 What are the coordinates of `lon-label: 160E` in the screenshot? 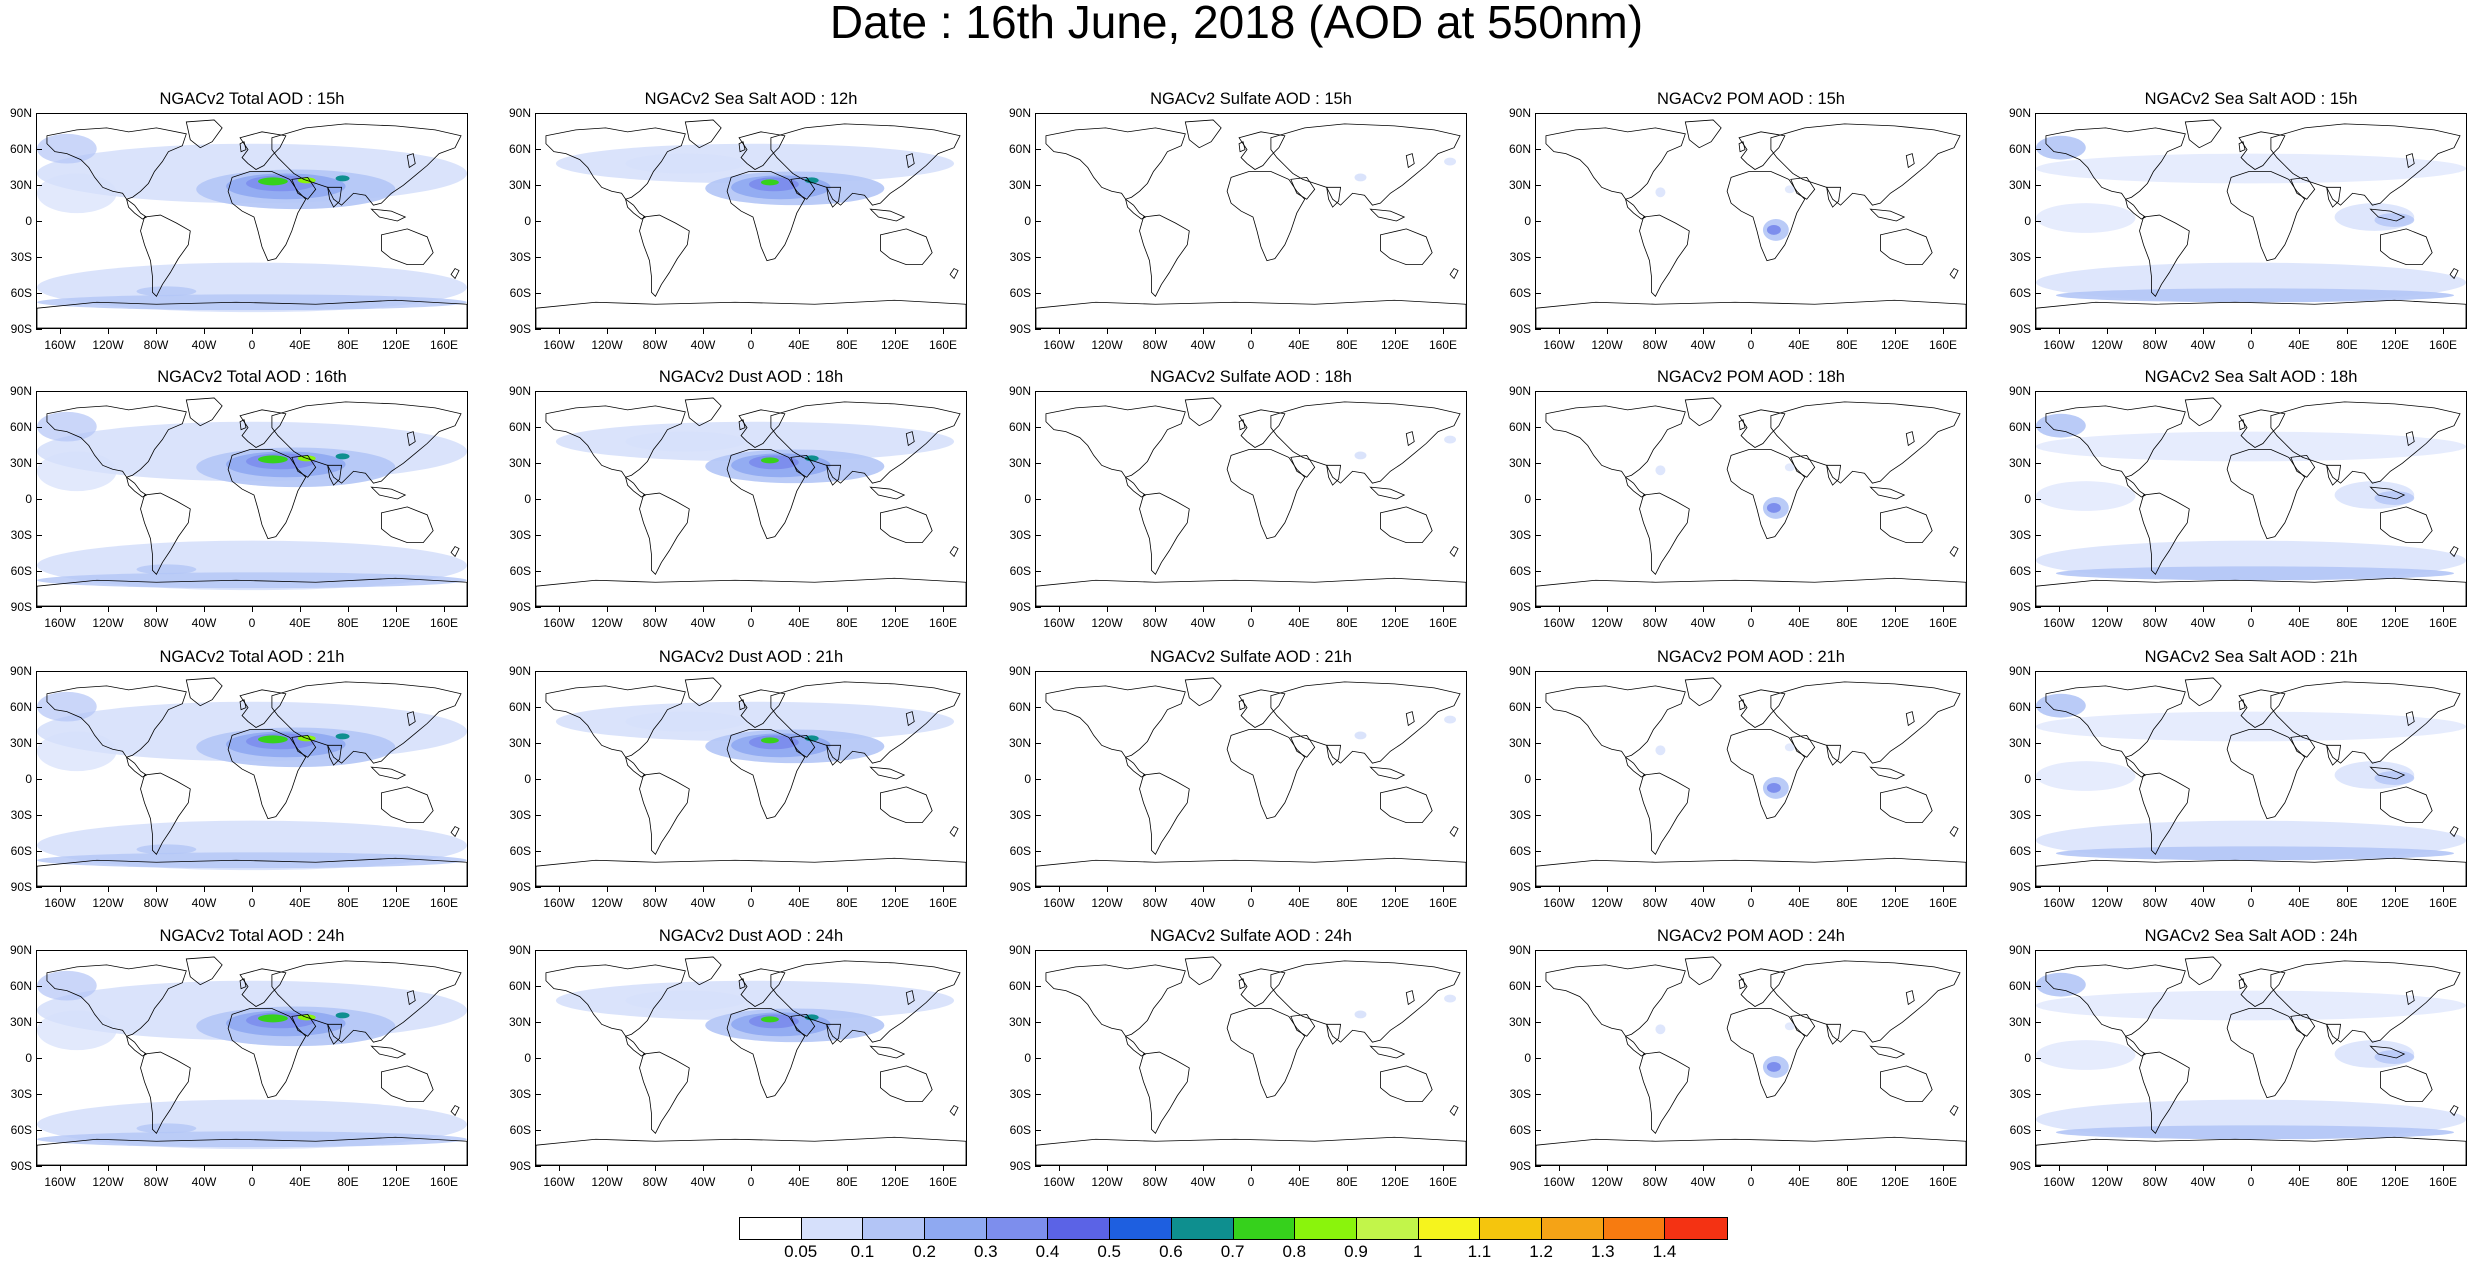 It's located at (1443, 623).